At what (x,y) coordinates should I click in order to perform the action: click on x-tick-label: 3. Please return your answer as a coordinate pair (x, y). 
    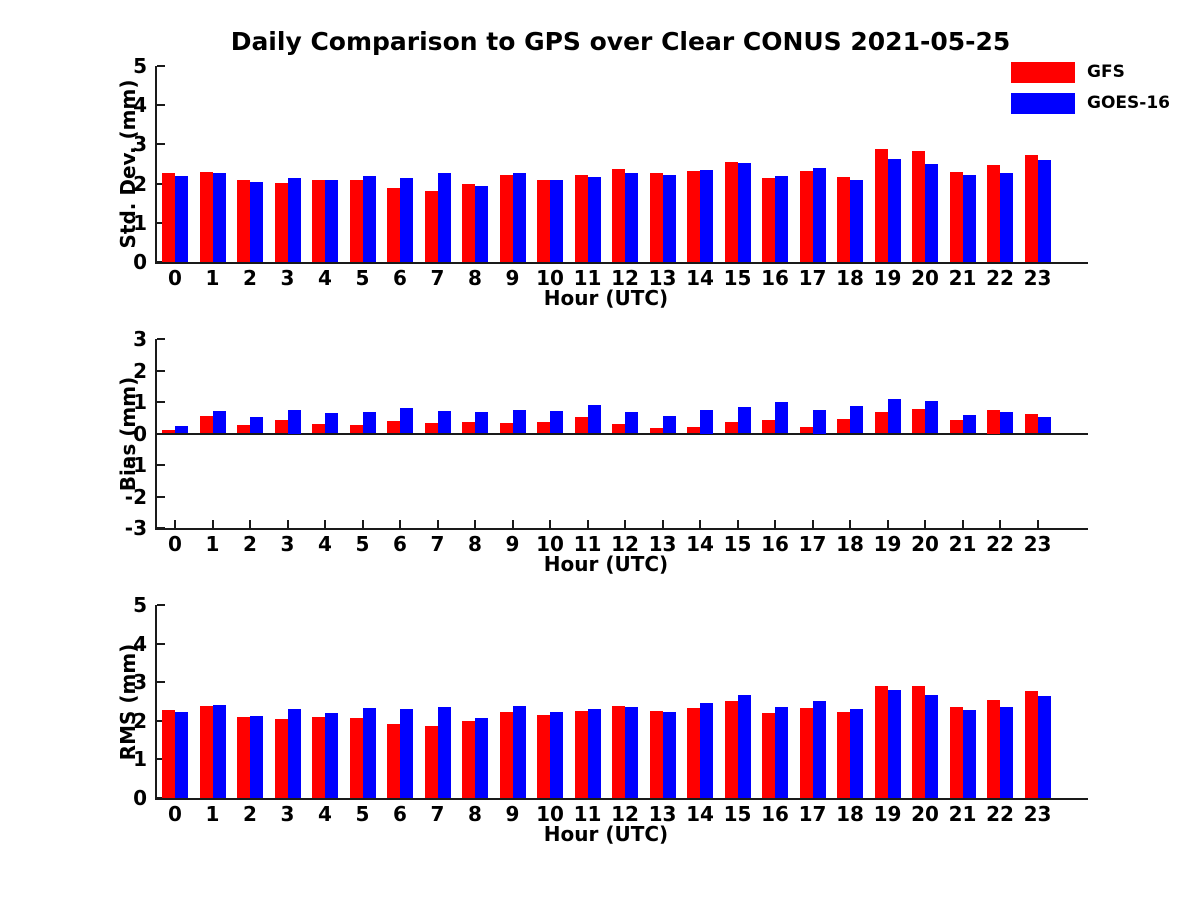
    Looking at the image, I should click on (287, 544).